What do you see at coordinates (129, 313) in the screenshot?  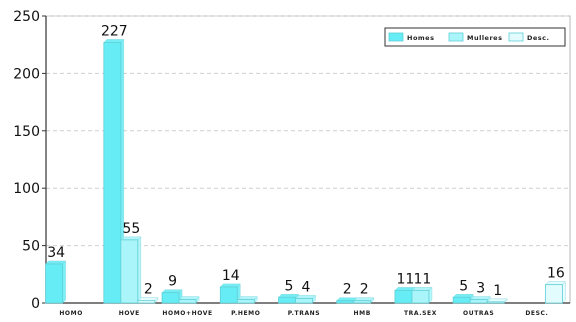 I see `x-tick-label-hove: HOVE` at bounding box center [129, 313].